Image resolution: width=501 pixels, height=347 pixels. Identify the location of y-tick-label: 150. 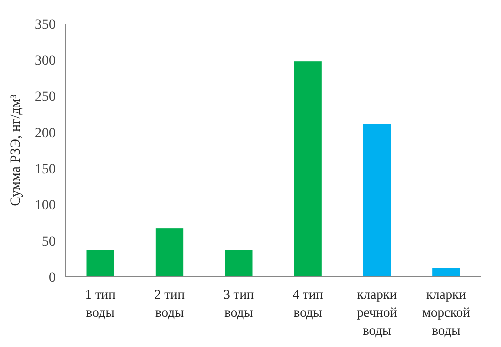
(45, 170).